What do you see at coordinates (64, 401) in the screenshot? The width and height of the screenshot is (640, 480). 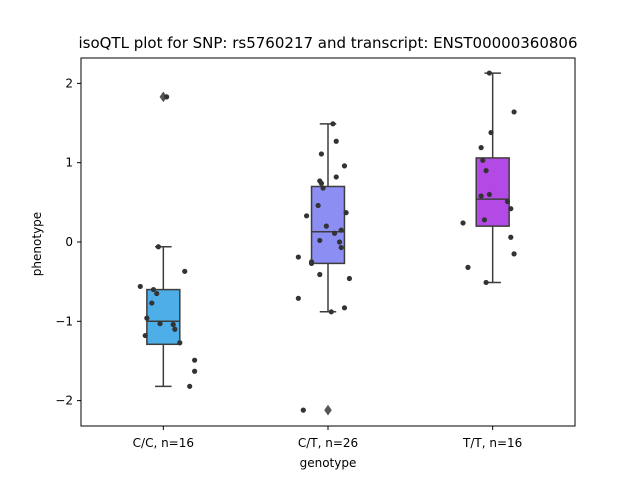 I see `y-tick-label: −2` at bounding box center [64, 401].